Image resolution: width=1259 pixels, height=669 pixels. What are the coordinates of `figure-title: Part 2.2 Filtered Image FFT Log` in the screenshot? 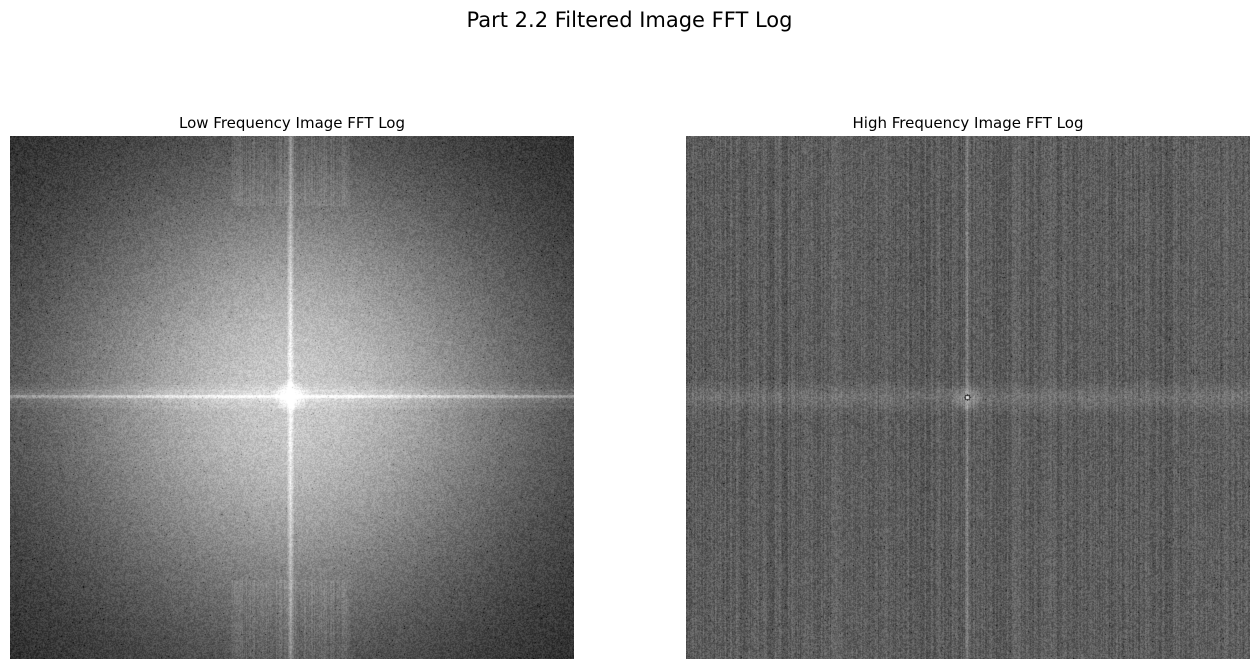 It's located at (629, 20).